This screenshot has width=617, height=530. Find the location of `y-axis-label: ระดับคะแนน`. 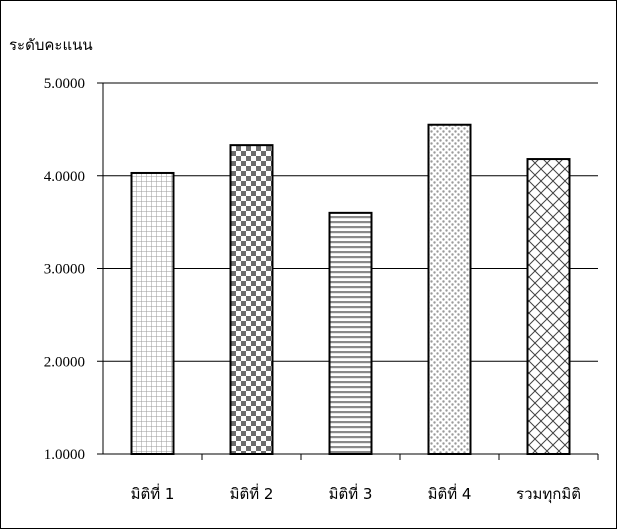

y-axis-label: ระดับคะแนน is located at coordinates (51, 45).